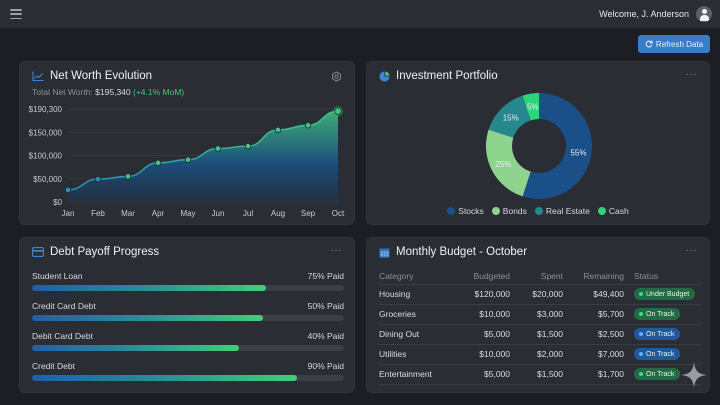 This screenshot has width=720, height=405. I want to click on y-tick-label: $190,300, so click(46, 109).